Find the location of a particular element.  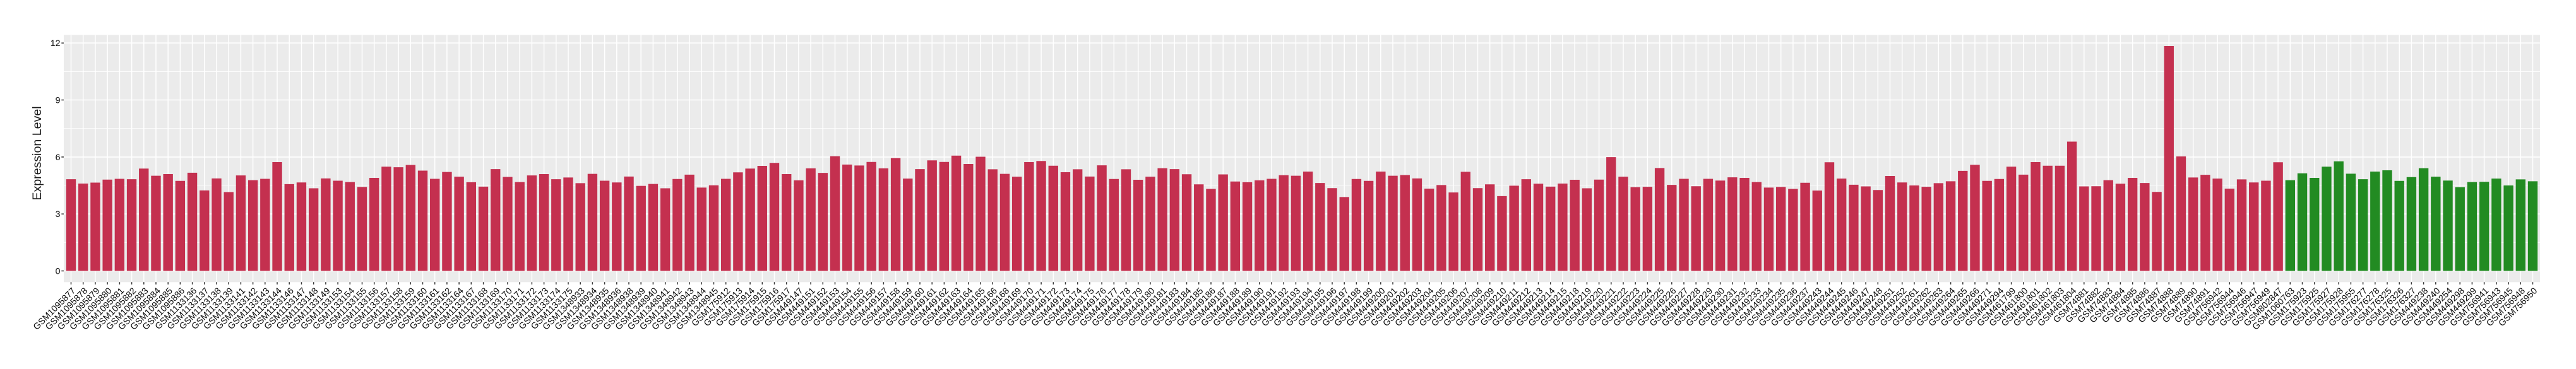

svg-text: Expression Level is located at coordinates (37, 153).